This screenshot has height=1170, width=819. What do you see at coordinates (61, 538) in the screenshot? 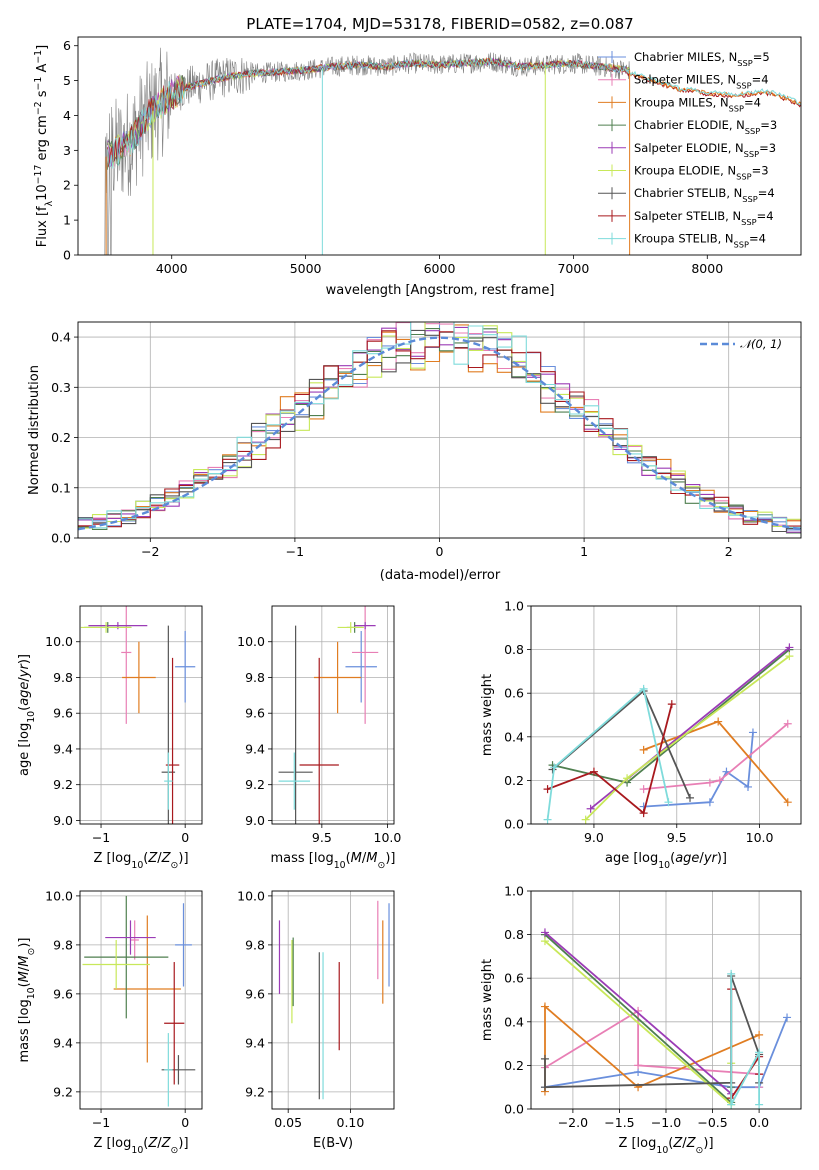
I see `y-tick-label: 0.0` at bounding box center [61, 538].